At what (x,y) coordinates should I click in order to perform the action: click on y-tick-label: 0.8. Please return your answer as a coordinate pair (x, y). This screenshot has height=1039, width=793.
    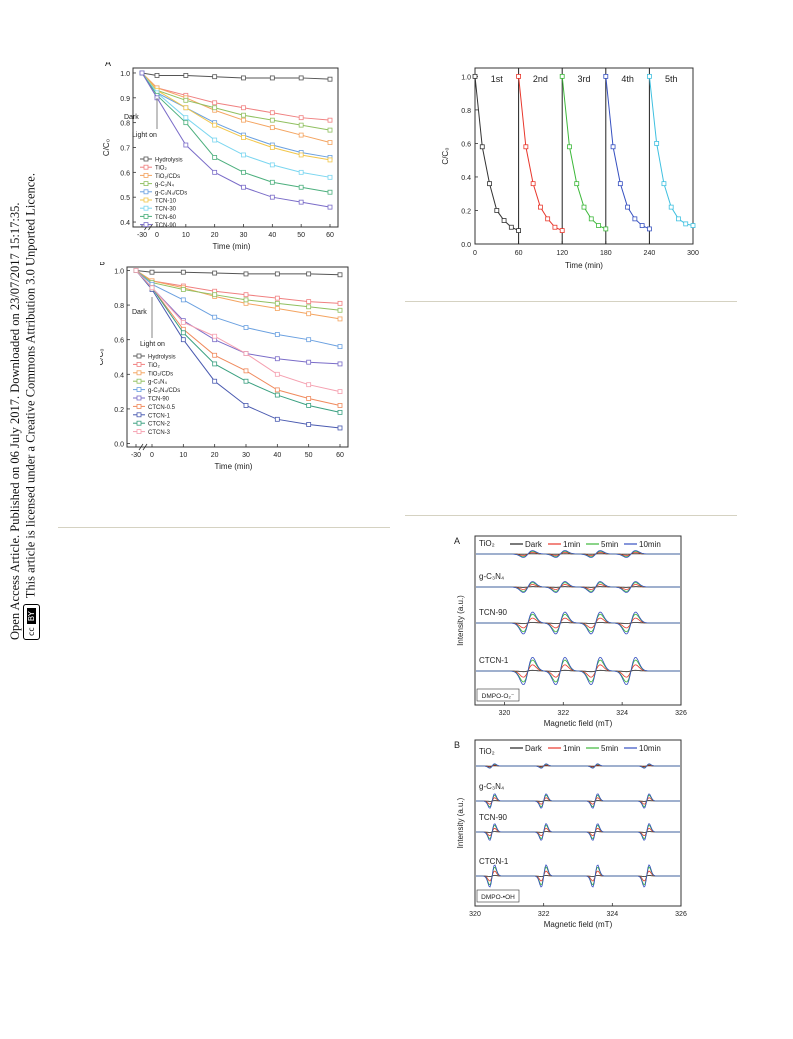
    Looking at the image, I should click on (119, 306).